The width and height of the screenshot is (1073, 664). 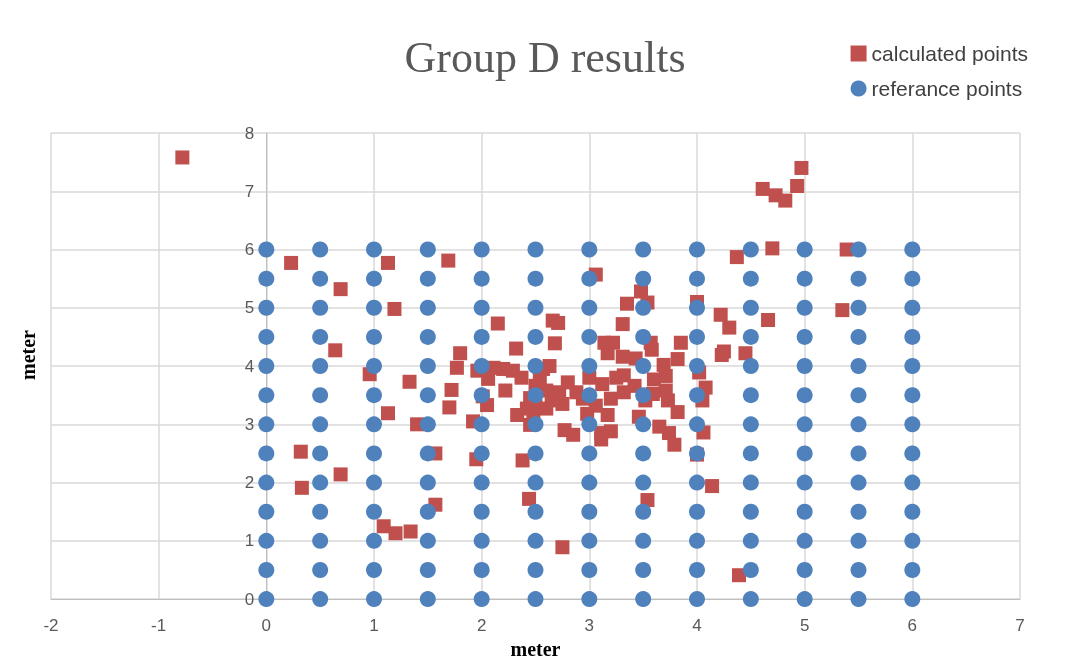 I want to click on x-tick-label: 4, so click(x=697, y=626).